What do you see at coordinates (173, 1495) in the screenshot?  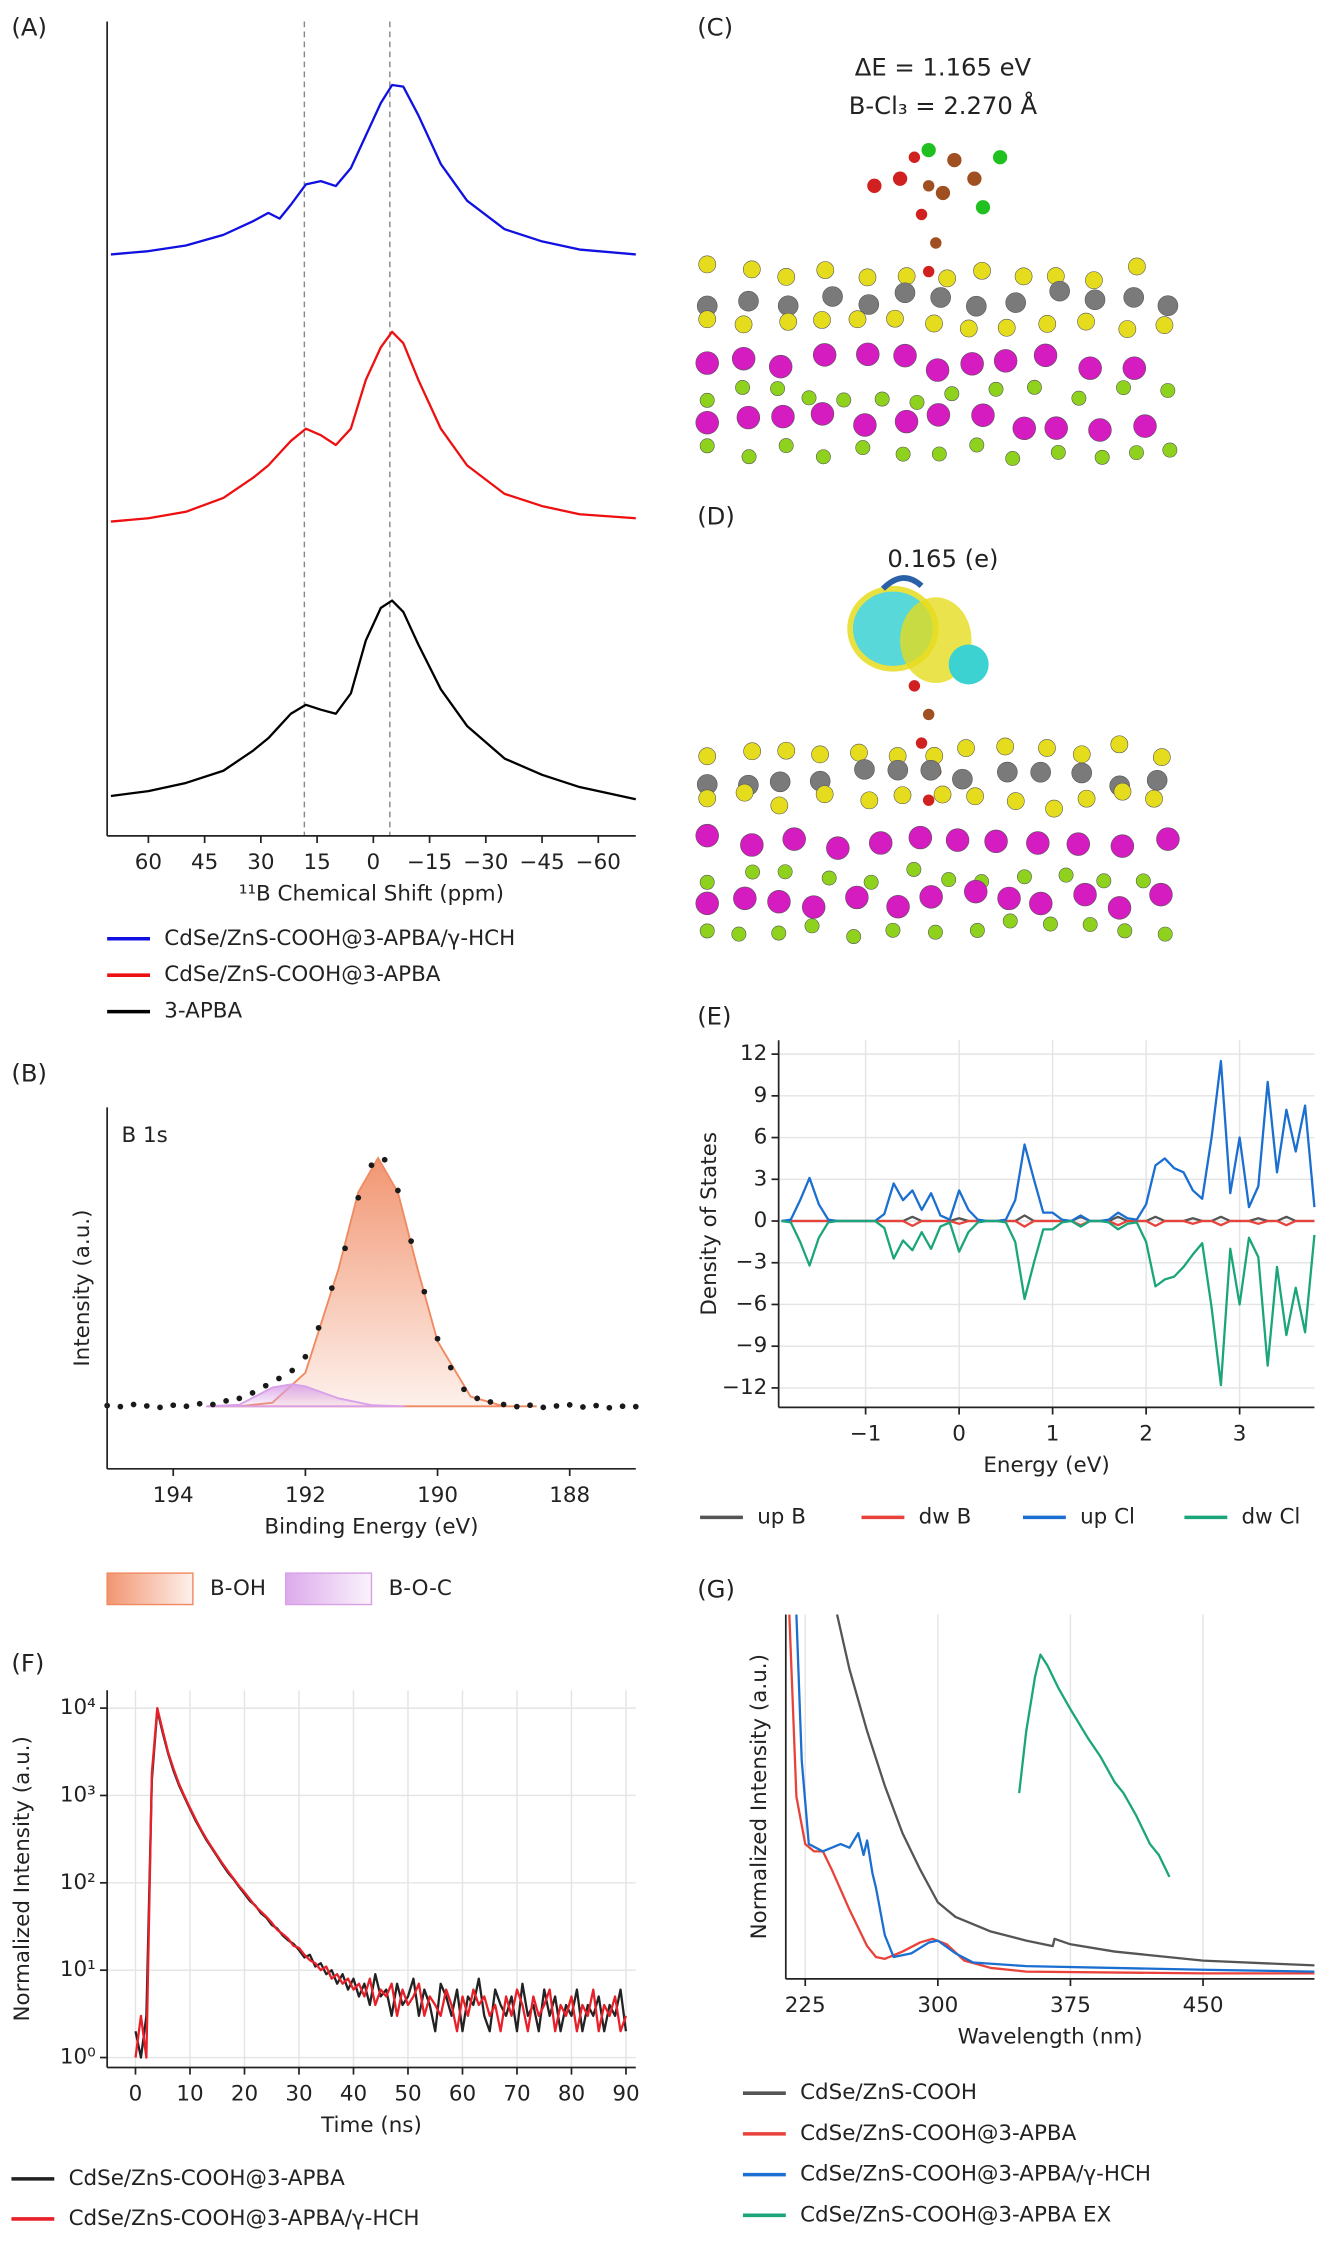 I see `x-tick-label: 194` at bounding box center [173, 1495].